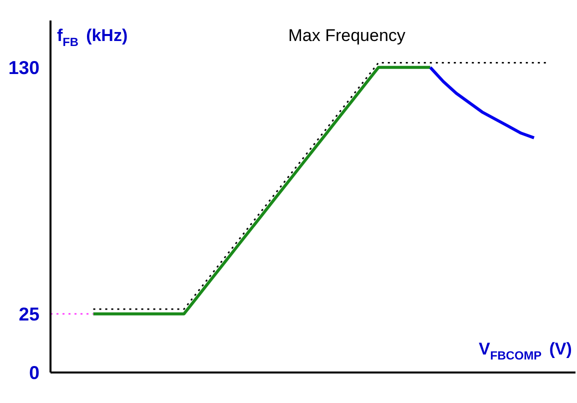  What do you see at coordinates (482, 103) in the screenshot?
I see `line-series` at bounding box center [482, 103].